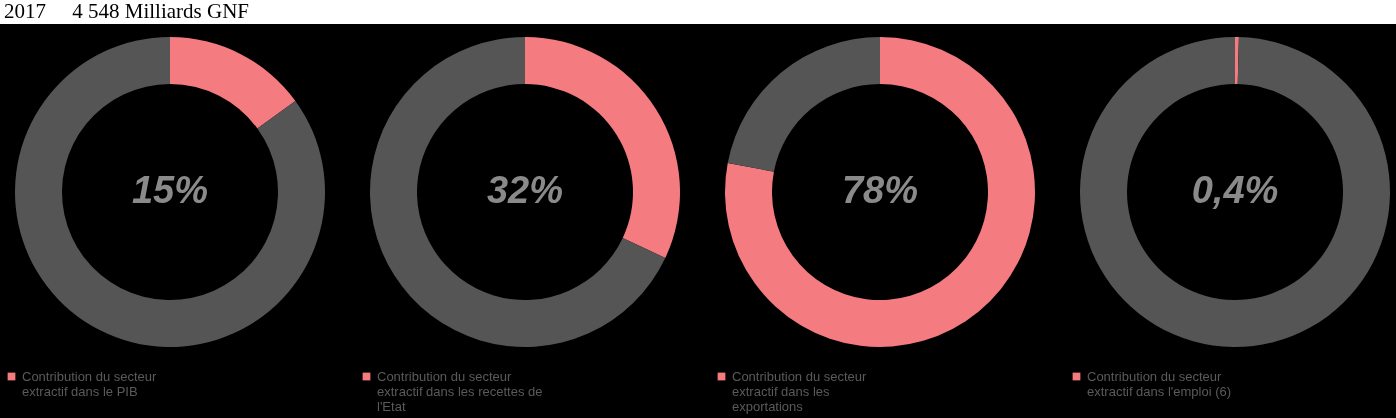 The width and height of the screenshot is (1396, 418). I want to click on legend-label: Contribution du secteur extractif dans le PIB, so click(90, 383).